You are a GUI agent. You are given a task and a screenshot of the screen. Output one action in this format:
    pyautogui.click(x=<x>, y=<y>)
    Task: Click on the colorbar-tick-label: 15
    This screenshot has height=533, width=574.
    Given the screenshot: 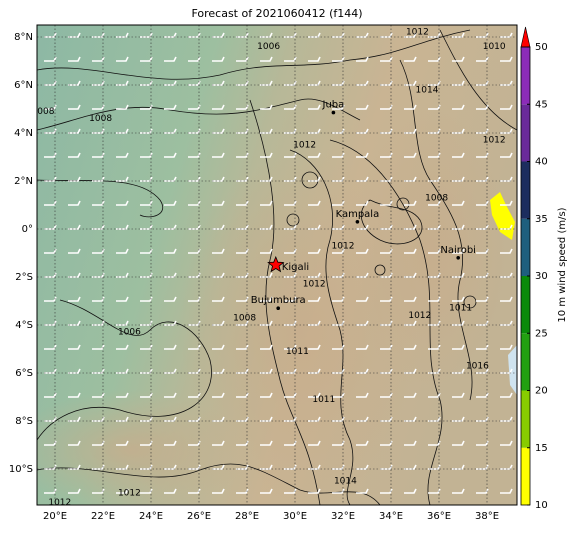 What is the action you would take?
    pyautogui.click(x=541, y=448)
    